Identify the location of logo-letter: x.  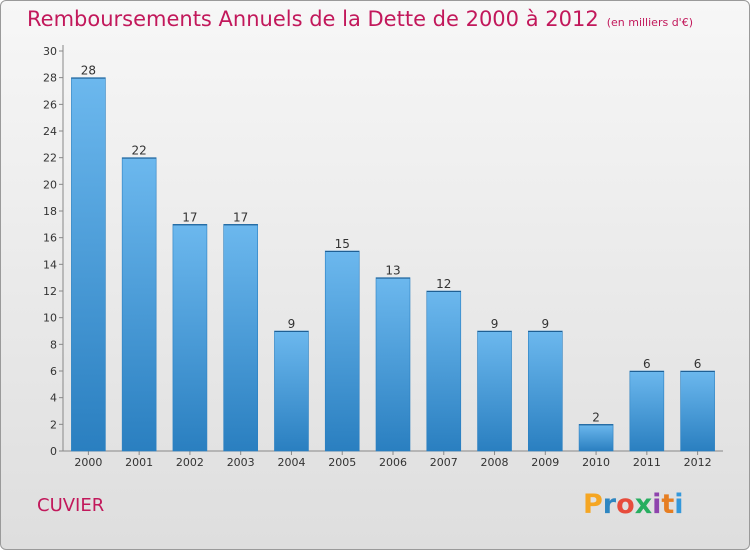
(643, 504).